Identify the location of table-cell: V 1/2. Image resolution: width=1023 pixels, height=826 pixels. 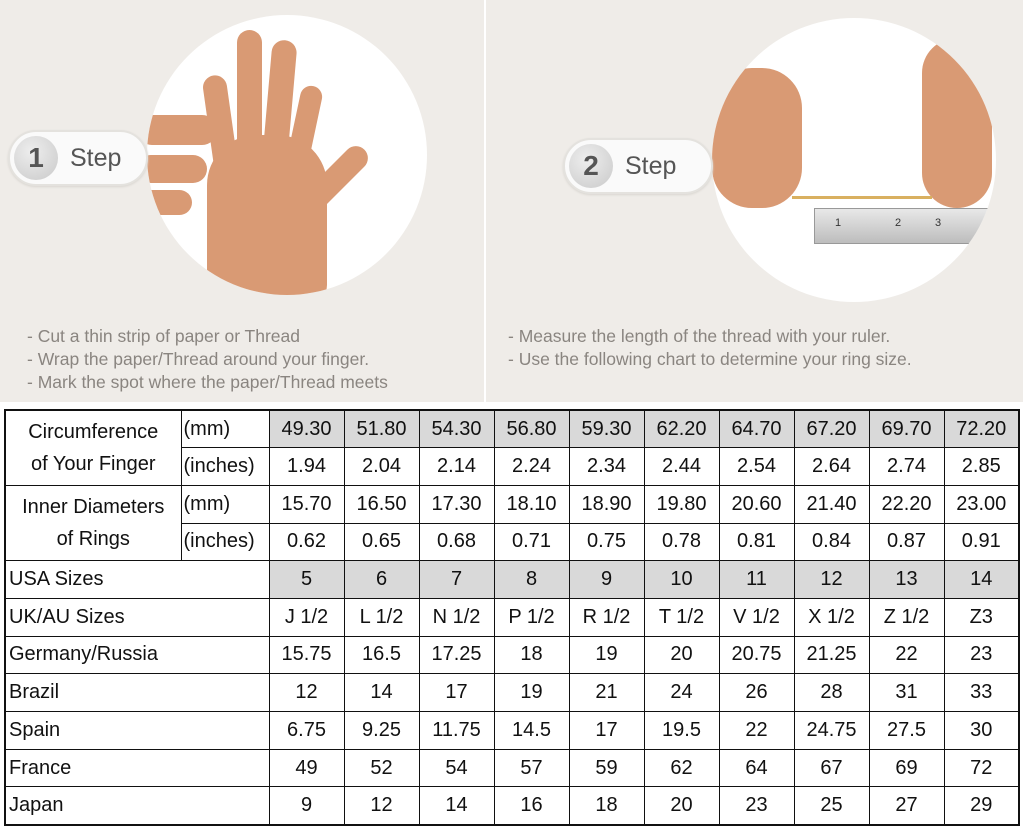
(756, 617).